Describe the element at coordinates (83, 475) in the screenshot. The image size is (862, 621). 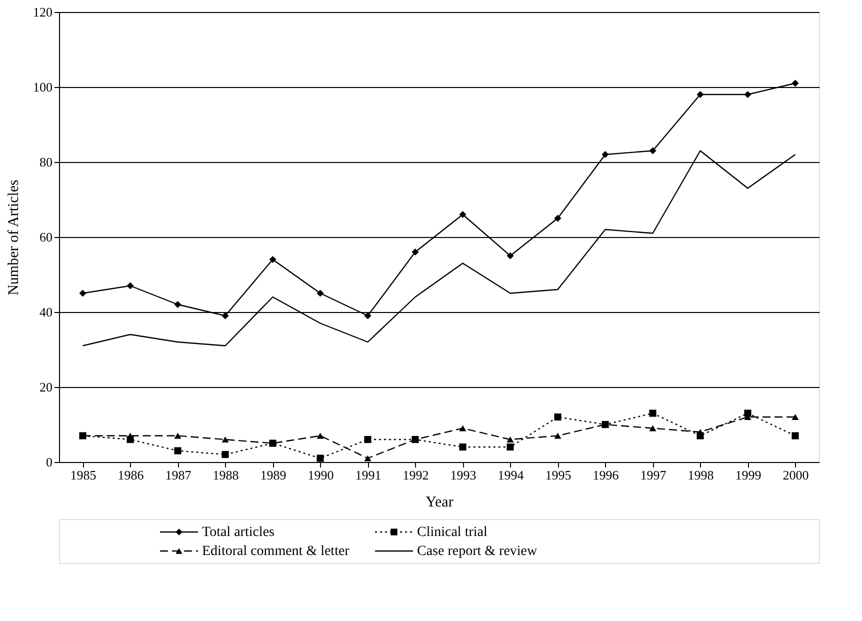
I see `x-tick-label: 1985` at that location.